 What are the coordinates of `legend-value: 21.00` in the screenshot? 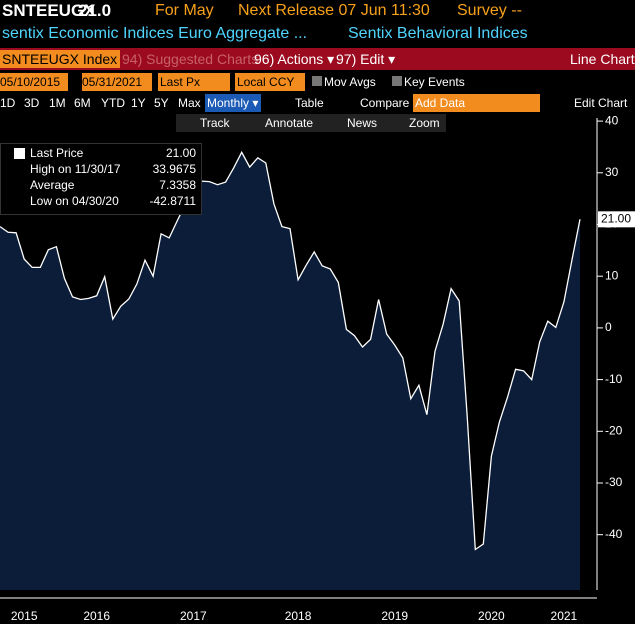 It's located at (180, 153).